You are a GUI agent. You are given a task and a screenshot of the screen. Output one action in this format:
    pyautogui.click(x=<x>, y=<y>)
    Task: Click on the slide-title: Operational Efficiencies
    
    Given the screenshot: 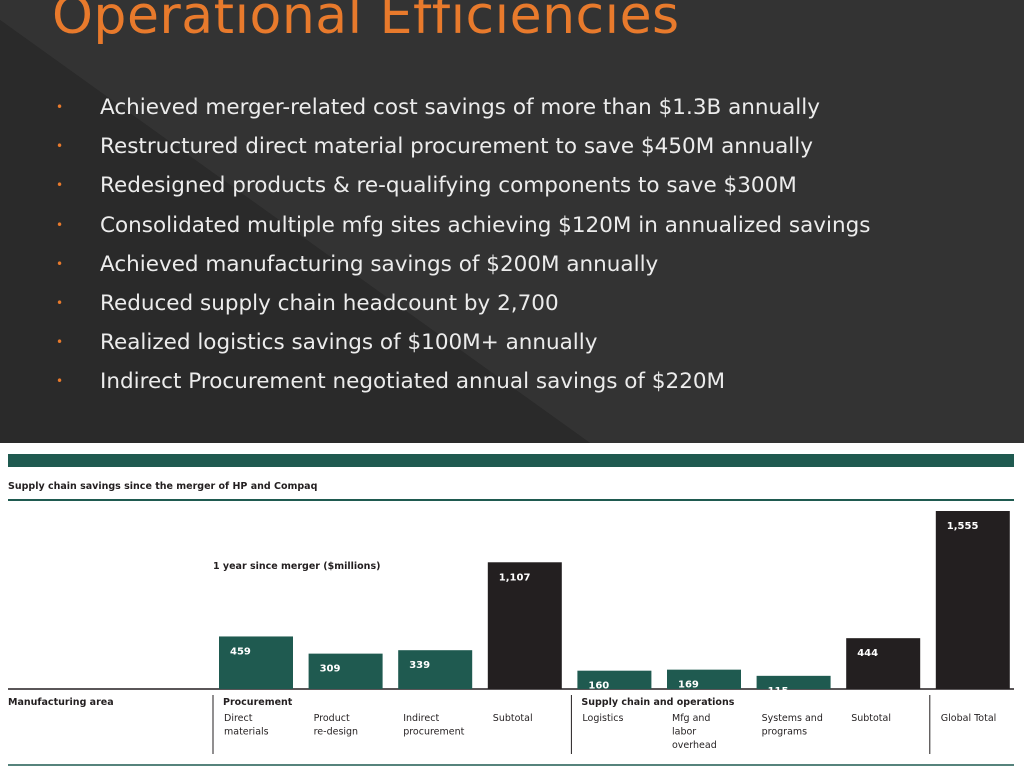 What is the action you would take?
    pyautogui.click(x=366, y=23)
    